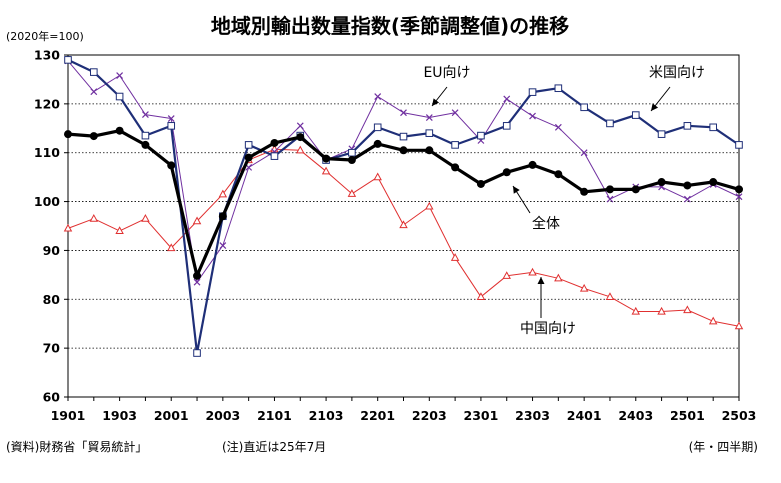 The width and height of the screenshot is (781, 483). I want to click on x-tick-label: 1903, so click(119, 415).